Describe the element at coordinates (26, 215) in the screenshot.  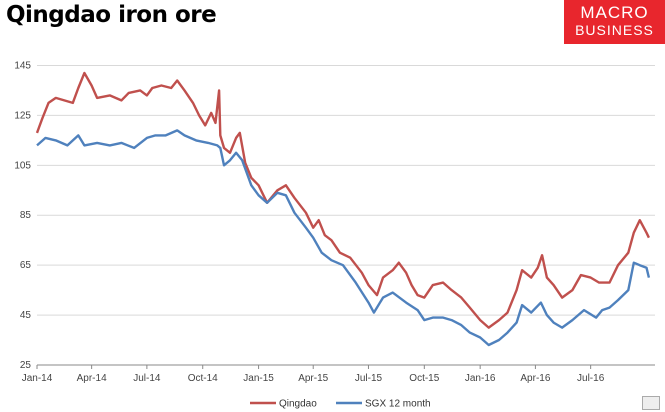
I see `y-tick-label: 85` at that location.